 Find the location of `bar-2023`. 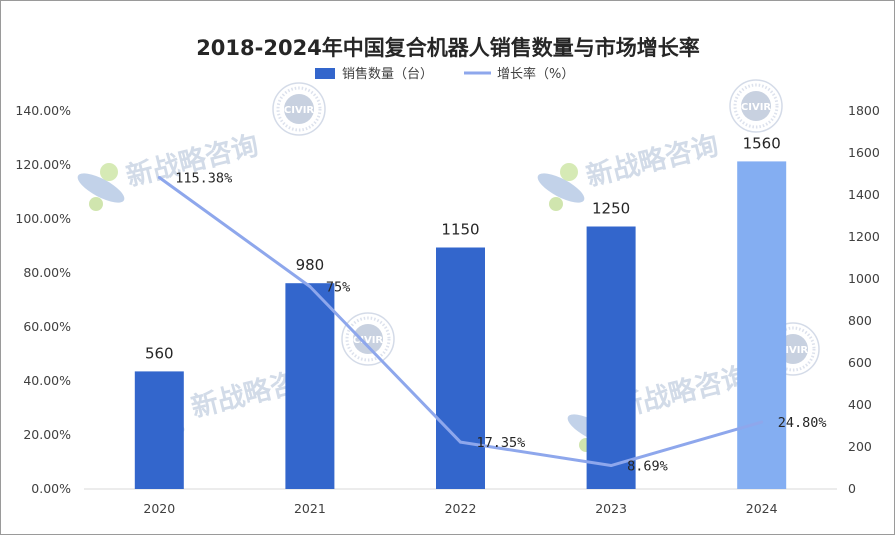

bar-2023 is located at coordinates (611, 357).